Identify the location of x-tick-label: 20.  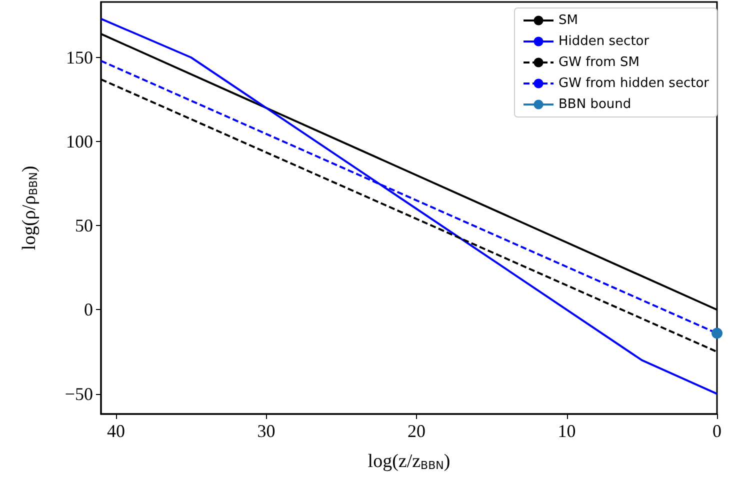
(417, 431).